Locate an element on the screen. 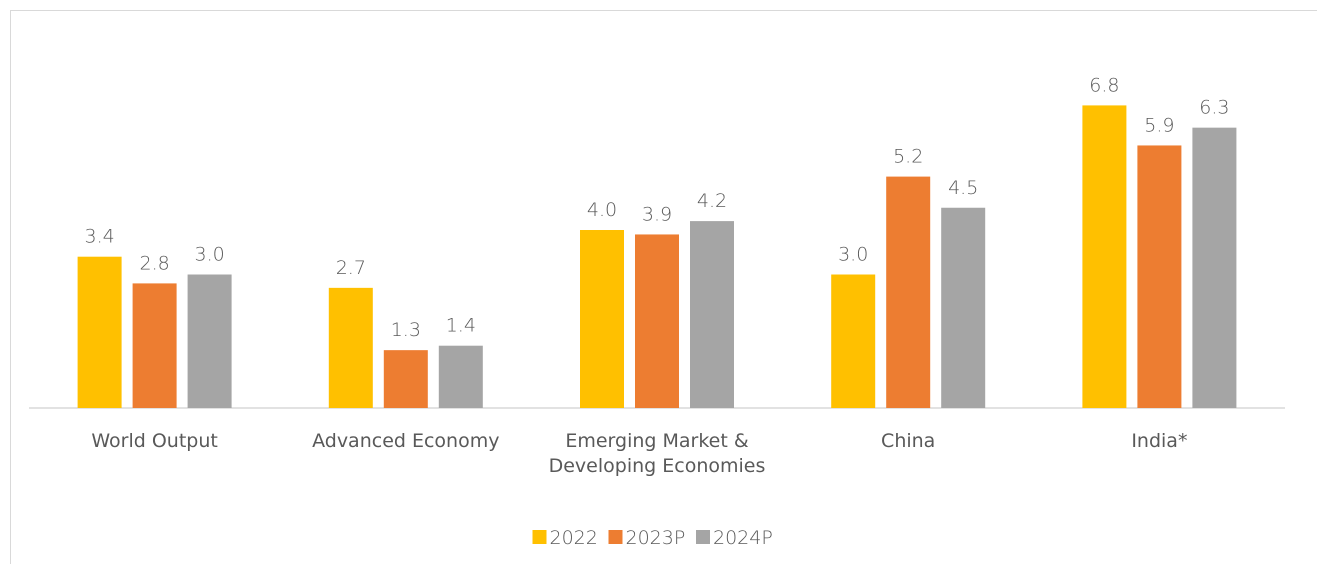  data-label: 1.3 is located at coordinates (406, 330).